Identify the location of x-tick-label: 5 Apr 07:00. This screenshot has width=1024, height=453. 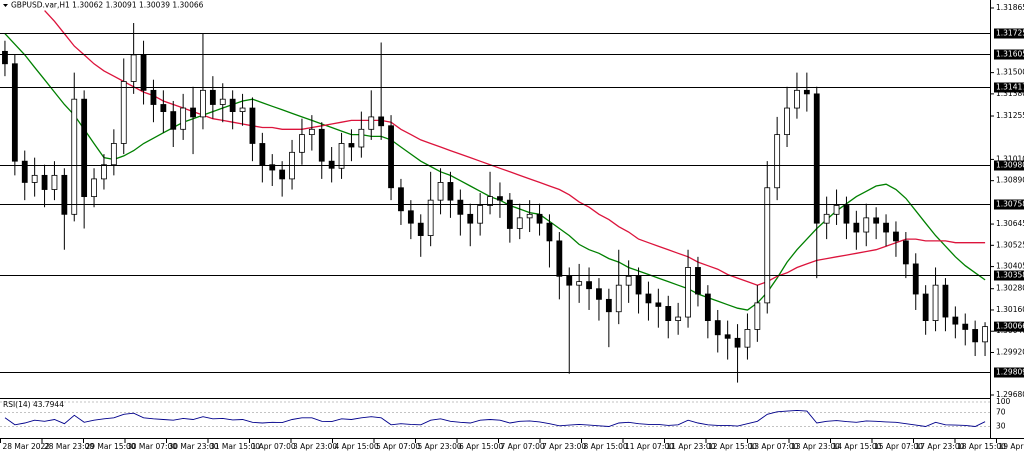
(398, 446).